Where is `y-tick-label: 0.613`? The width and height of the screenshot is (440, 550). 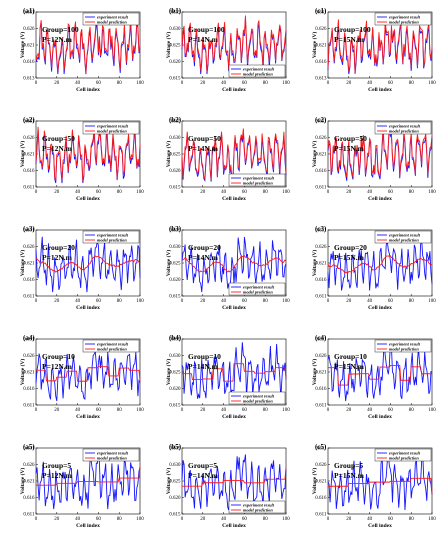 y-tick-label: 0.613 is located at coordinates (321, 79).